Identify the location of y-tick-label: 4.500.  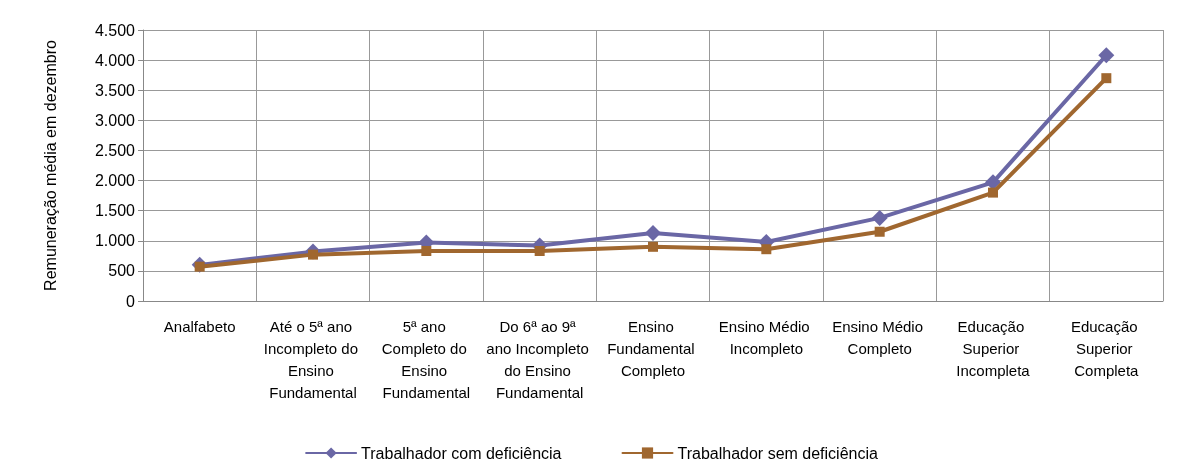
(115, 30).